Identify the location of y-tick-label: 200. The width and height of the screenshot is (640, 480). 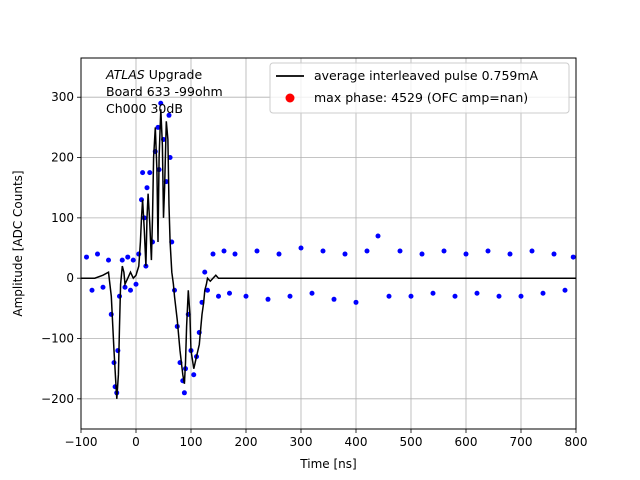
(62, 158).